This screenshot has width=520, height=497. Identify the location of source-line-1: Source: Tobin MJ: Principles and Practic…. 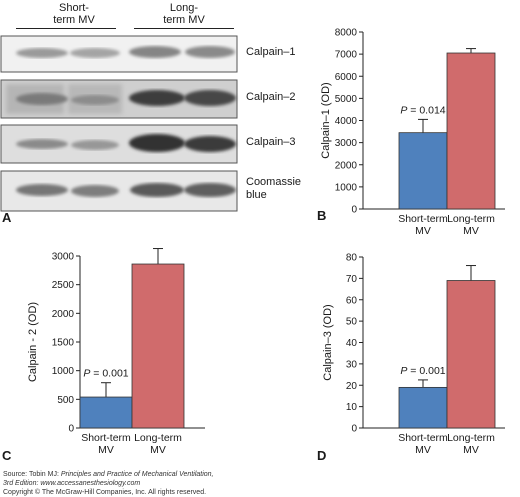
(203, 474).